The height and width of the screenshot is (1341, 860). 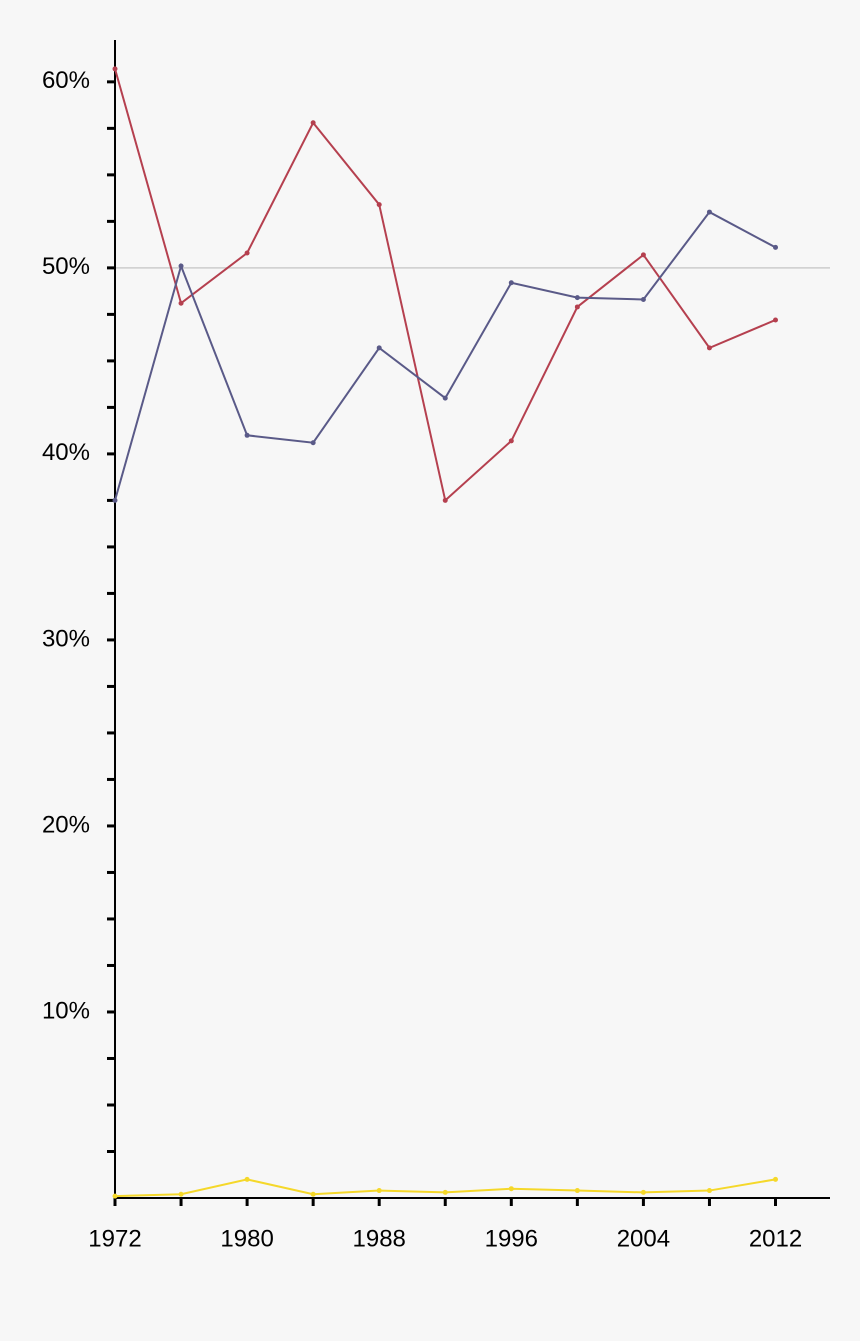 What do you see at coordinates (66, 452) in the screenshot?
I see `y-tick-label: 40%` at bounding box center [66, 452].